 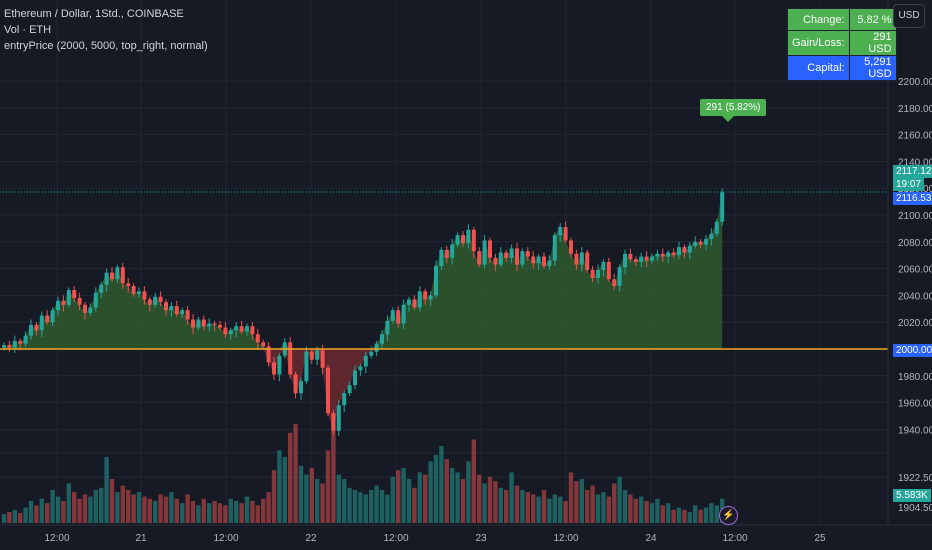 I want to click on time-tick-label: 25, so click(x=820, y=538).